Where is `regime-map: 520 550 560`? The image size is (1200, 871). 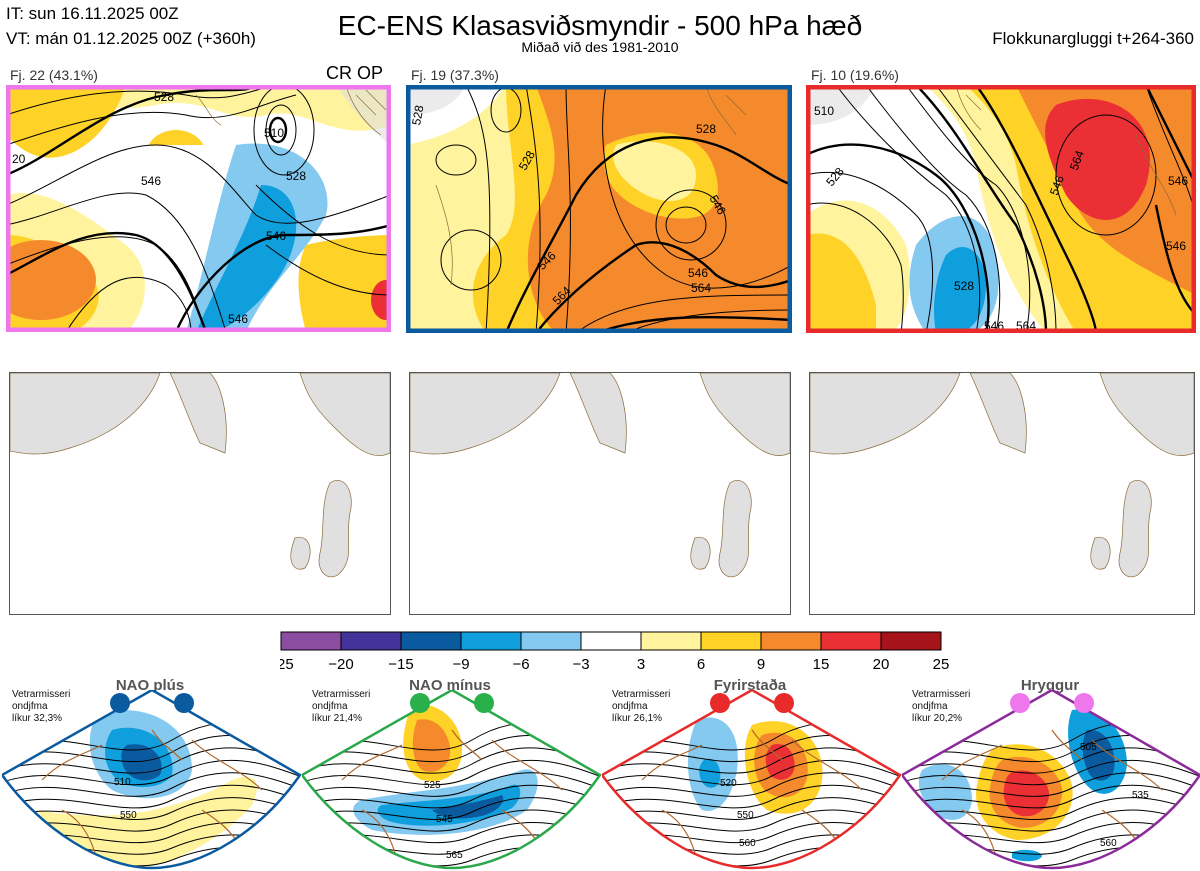 regime-map: 520 550 560 is located at coordinates (752, 780).